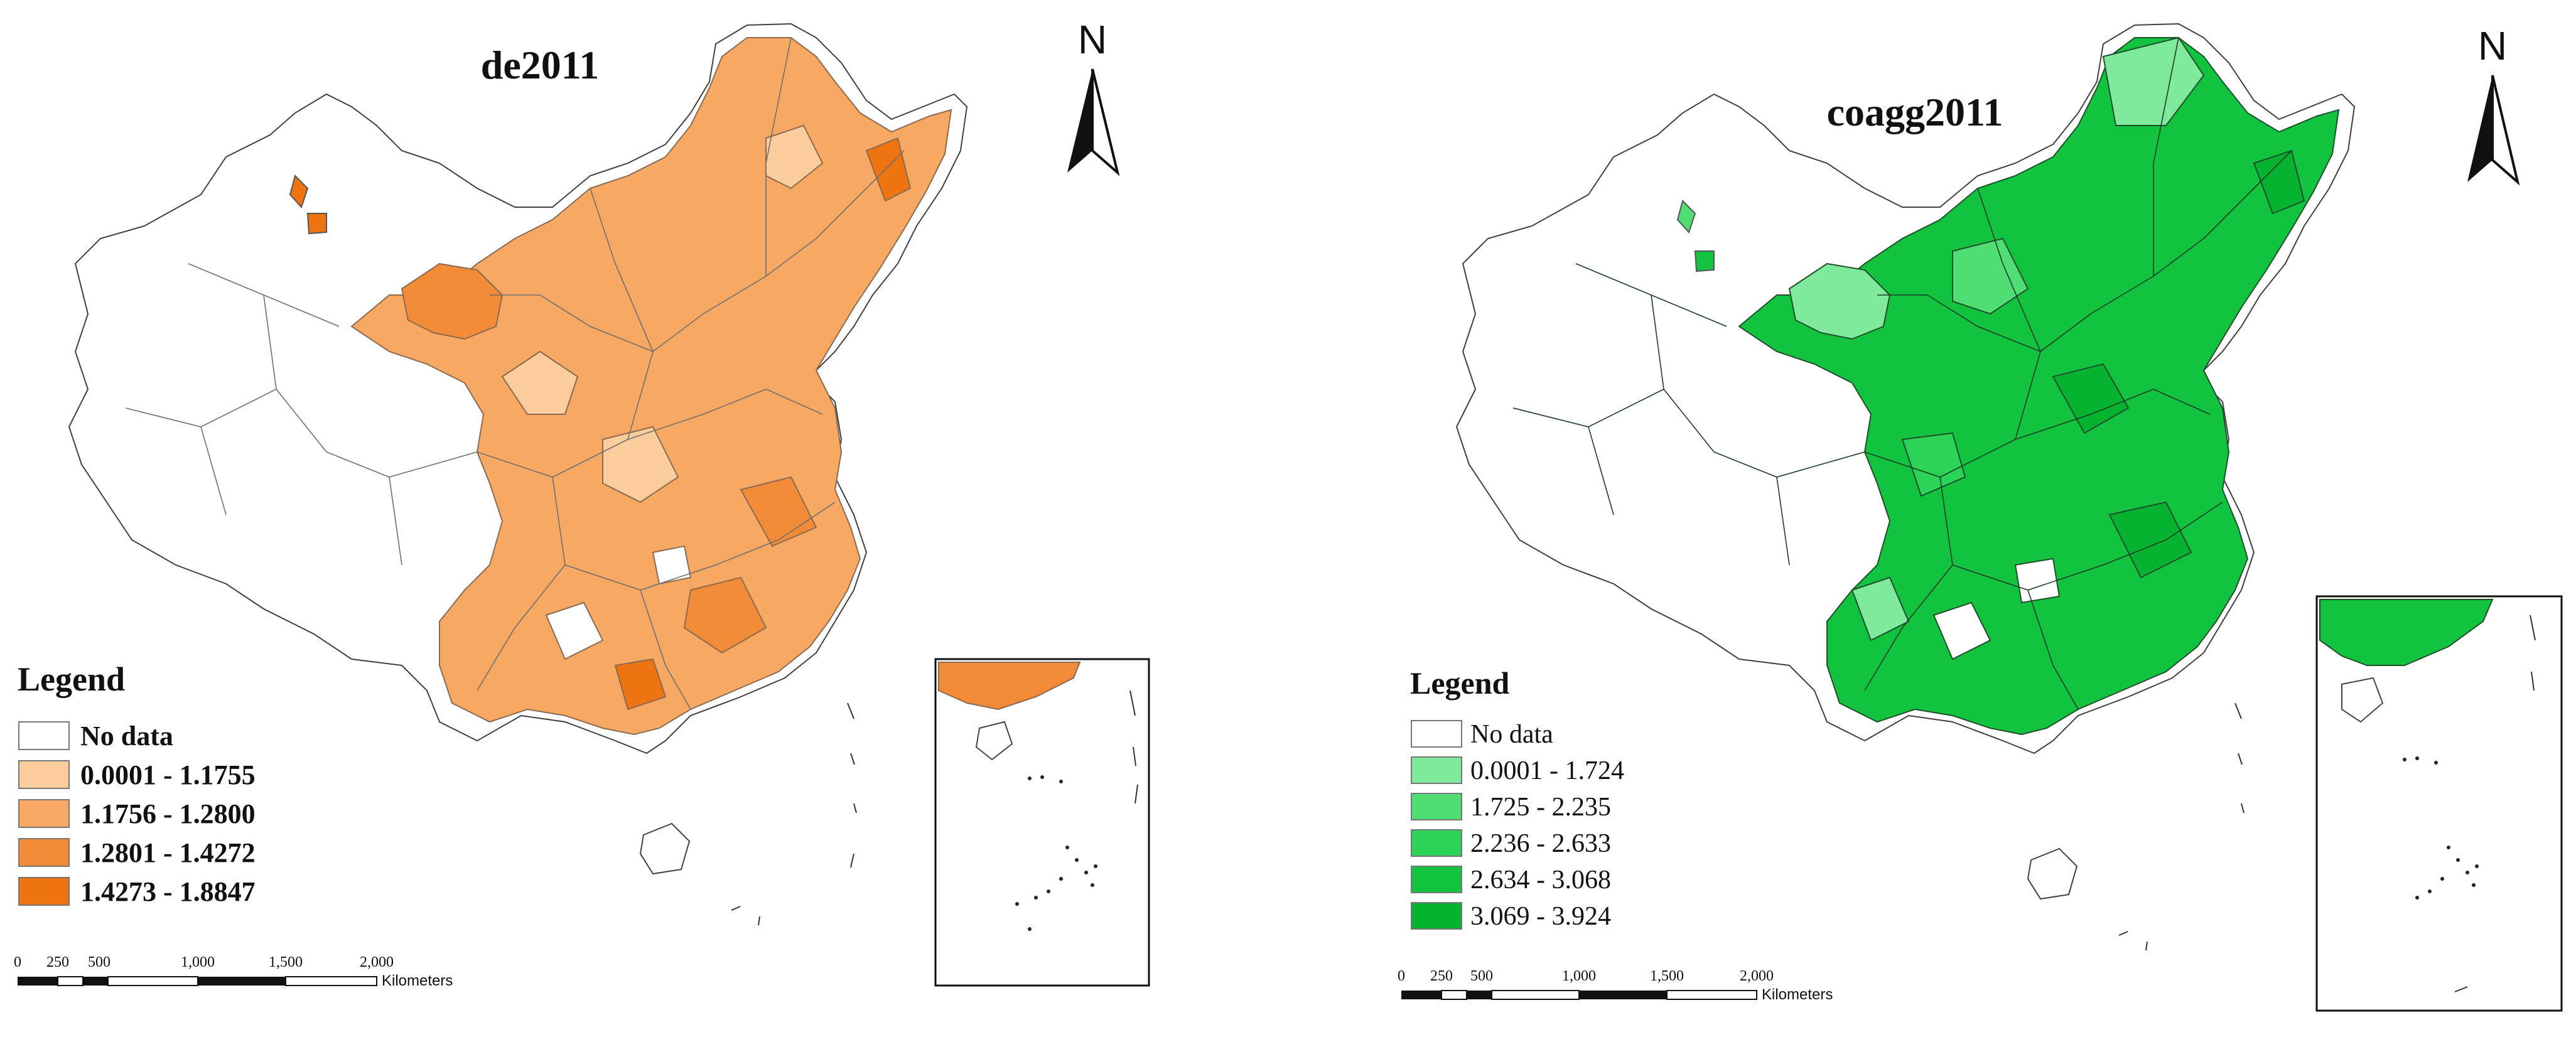 The image size is (2576, 1037). What do you see at coordinates (1547, 770) in the screenshot?
I see `svg-text: 0.0001 - 1.724` at bounding box center [1547, 770].